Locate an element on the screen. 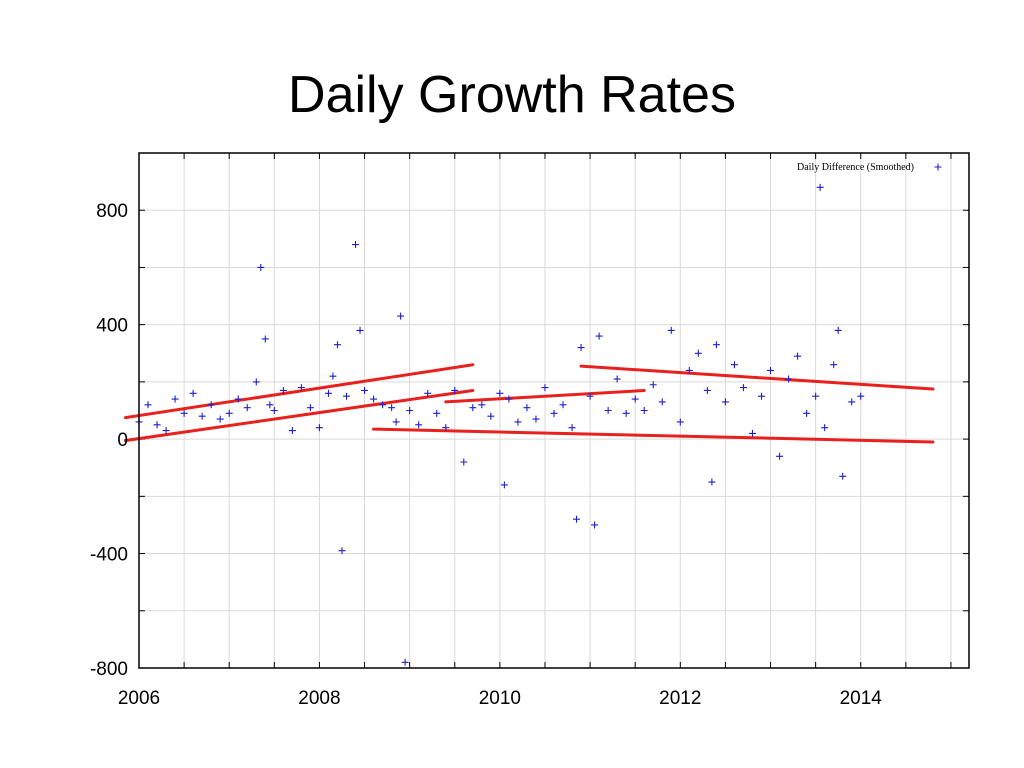  legend: Daily Difference (Smoothed) is located at coordinates (869, 167).